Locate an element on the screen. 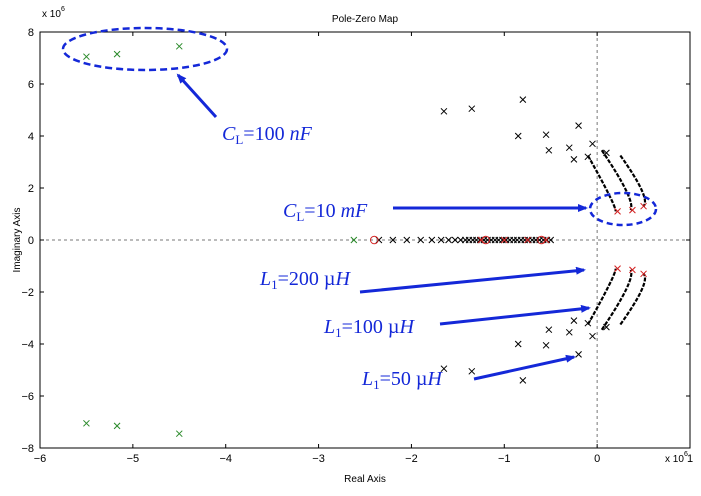 The image size is (701, 496). x-tick-label: 0 is located at coordinates (597, 459).